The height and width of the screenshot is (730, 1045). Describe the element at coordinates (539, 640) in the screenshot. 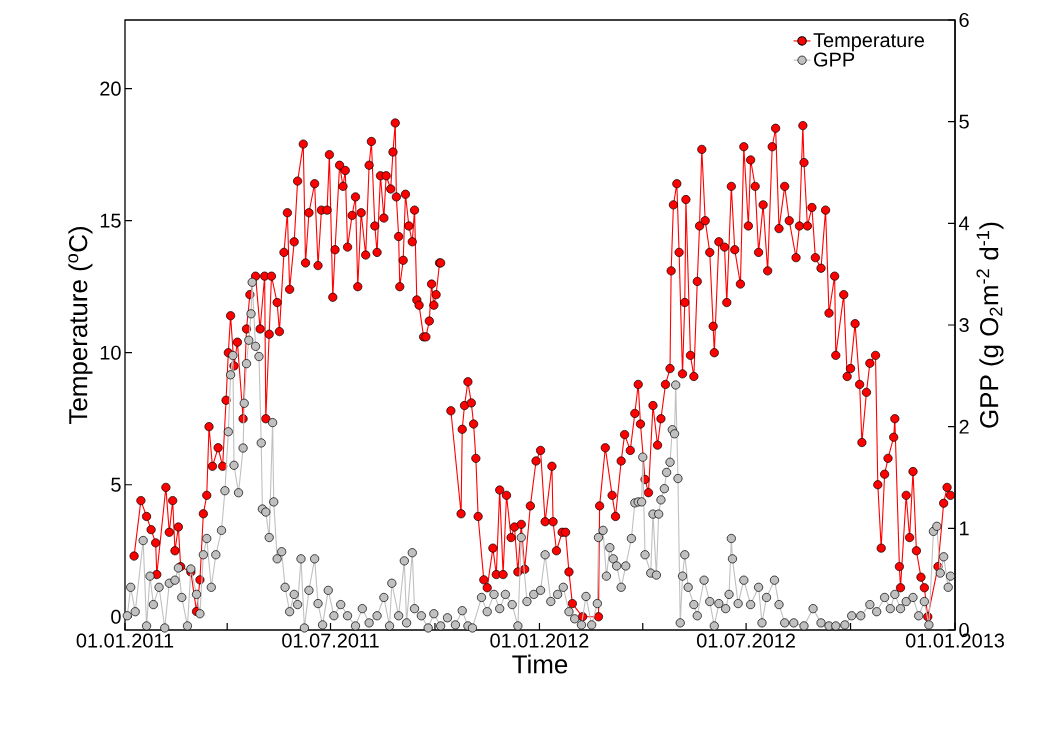

I see `x-tick-label: 01.01.2012` at that location.